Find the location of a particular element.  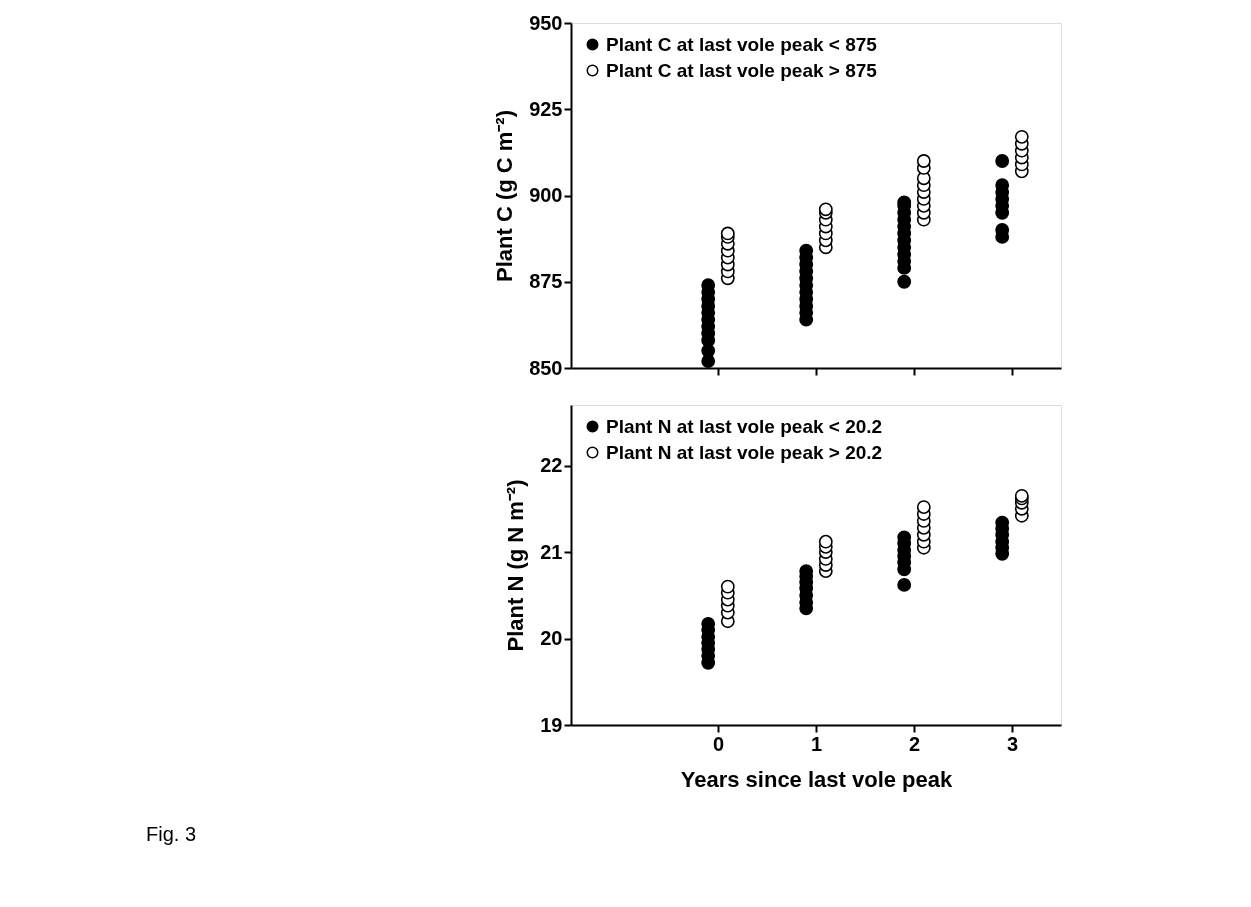

y-tick-label: 19 is located at coordinates (551, 724).